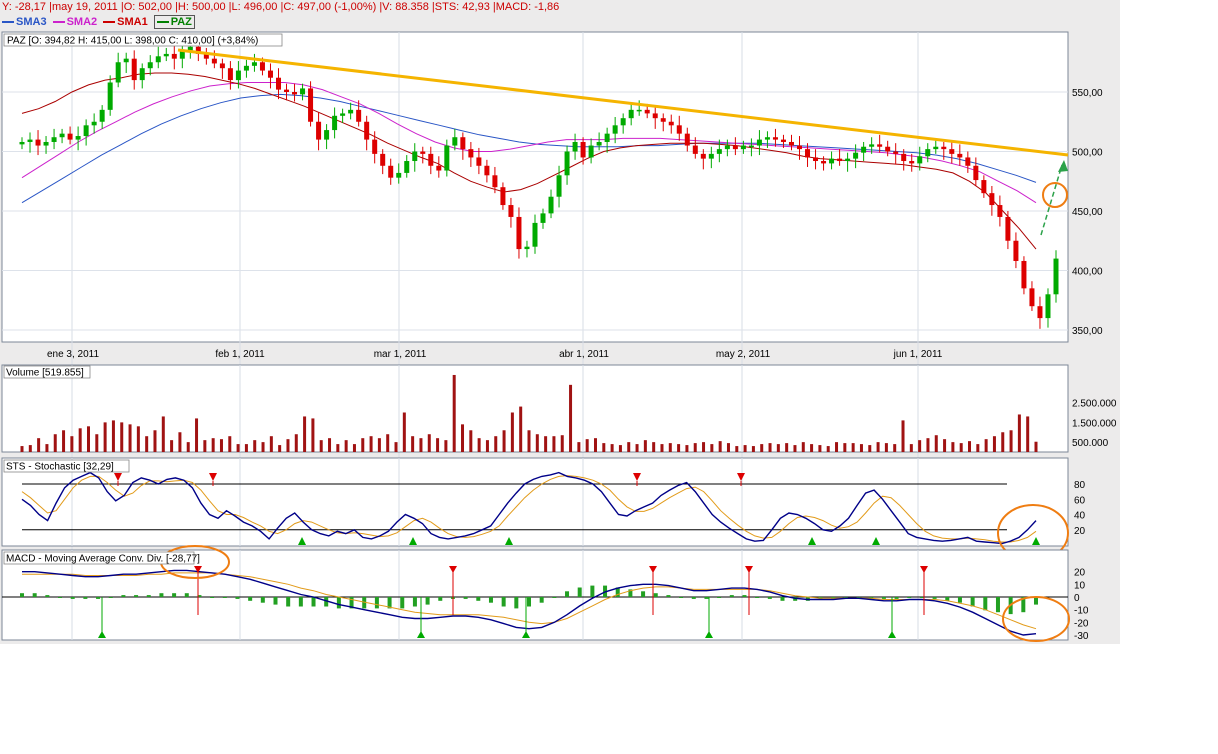 The image size is (1218, 754). What do you see at coordinates (125, 22) in the screenshot?
I see `legend-item-sma1: SMA1` at bounding box center [125, 22].